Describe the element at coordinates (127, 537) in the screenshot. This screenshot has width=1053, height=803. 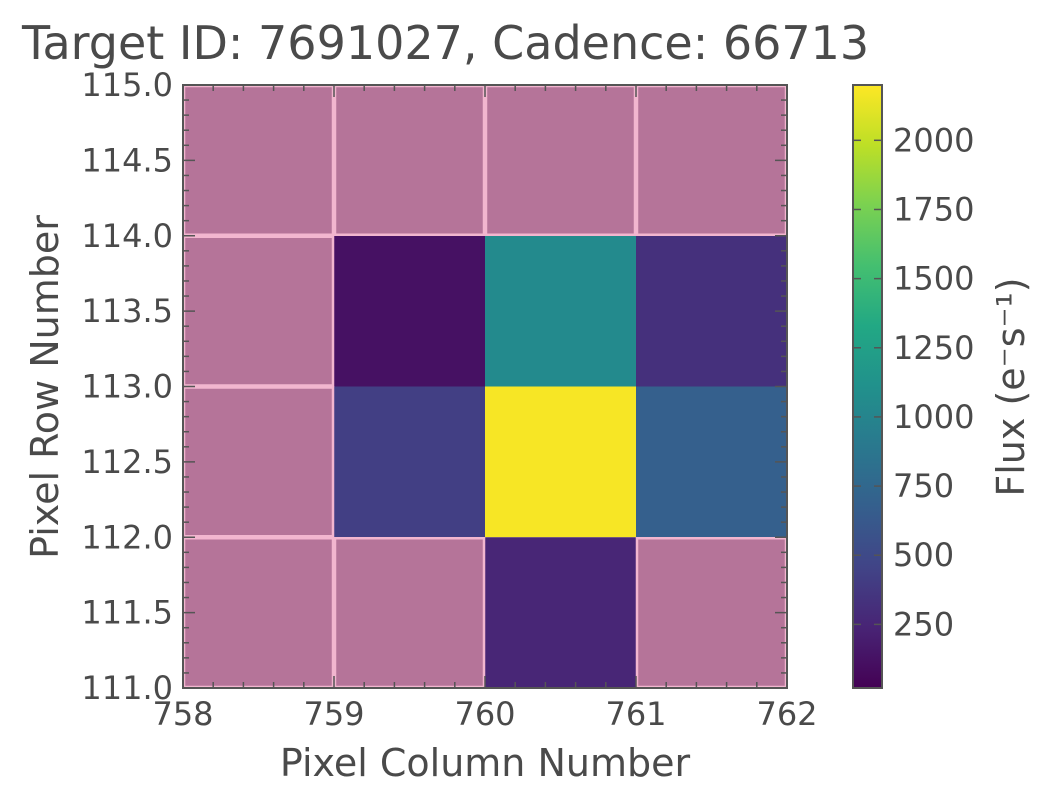
I see `y-tick-label: 112.0` at that location.